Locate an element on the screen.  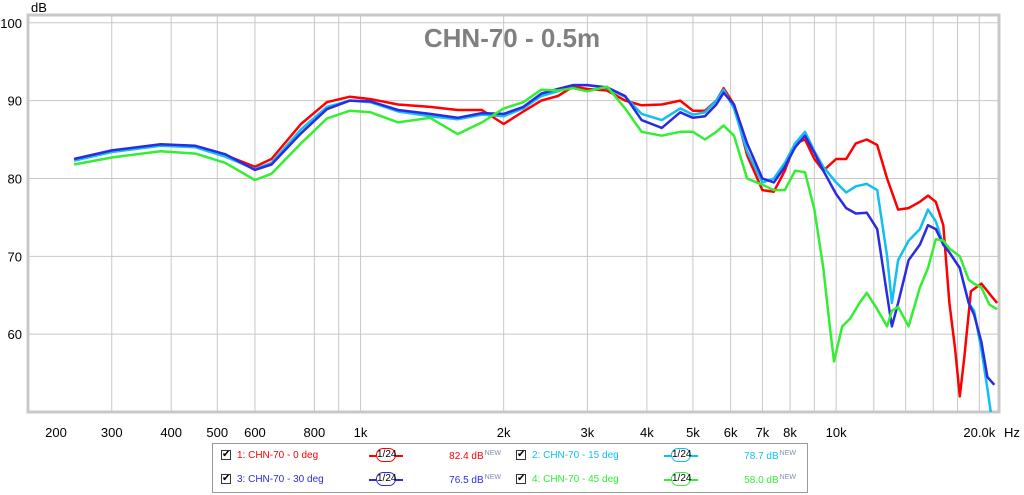
x-tick-label: 300 is located at coordinates (112, 432).